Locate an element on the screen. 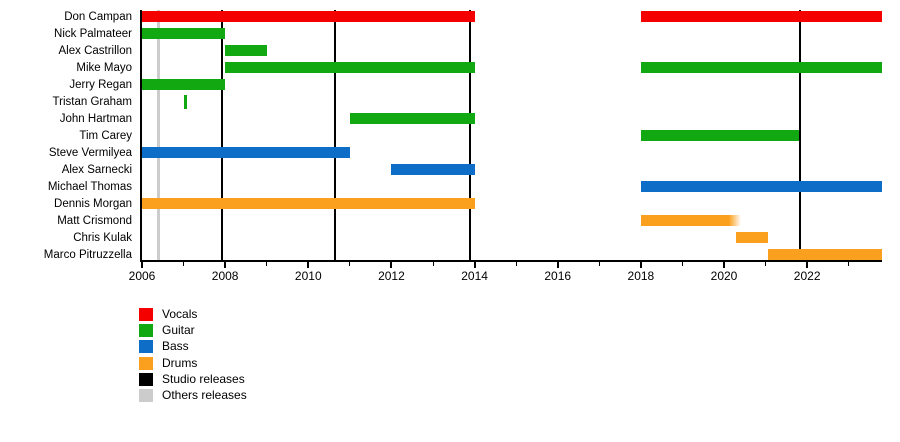  others-release-line is located at coordinates (159, 135).